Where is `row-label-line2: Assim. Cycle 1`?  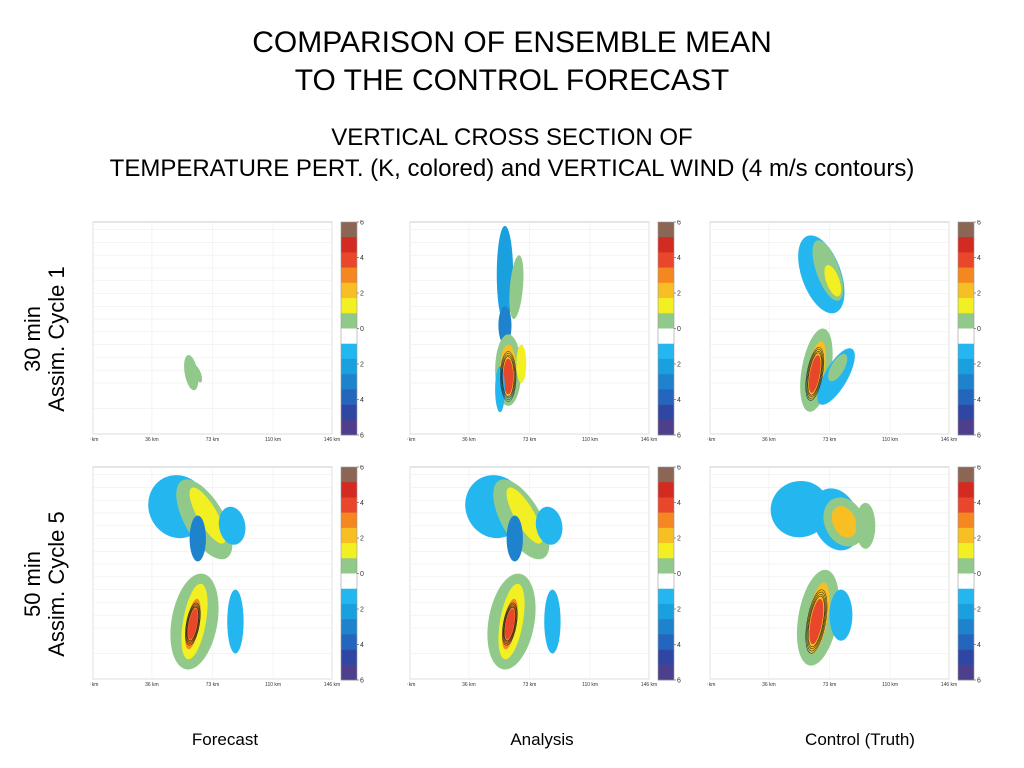 row-label-line2: Assim. Cycle 1 is located at coordinates (56, 339).